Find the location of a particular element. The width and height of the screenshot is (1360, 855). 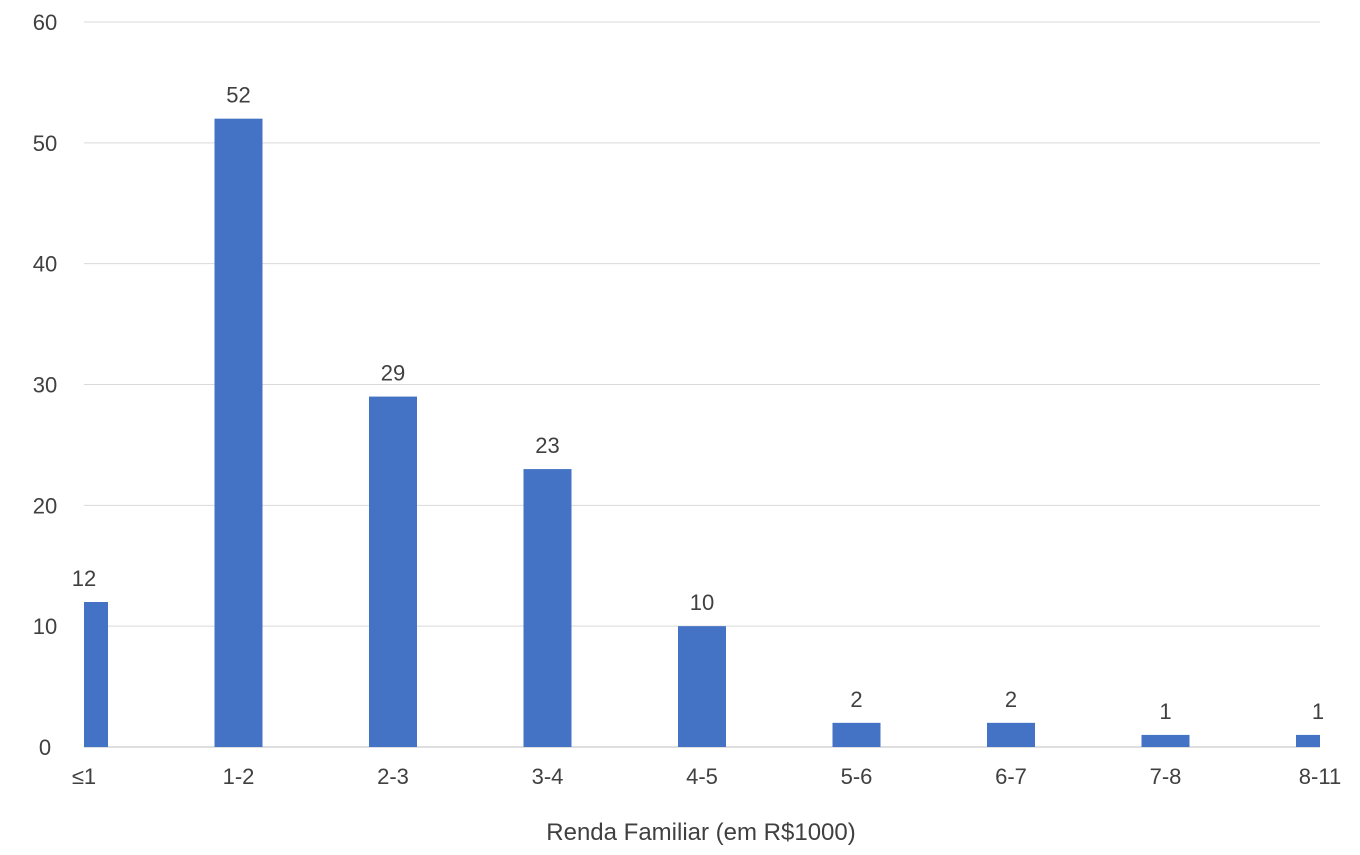

y-tick-label: 10 is located at coordinates (45, 626).